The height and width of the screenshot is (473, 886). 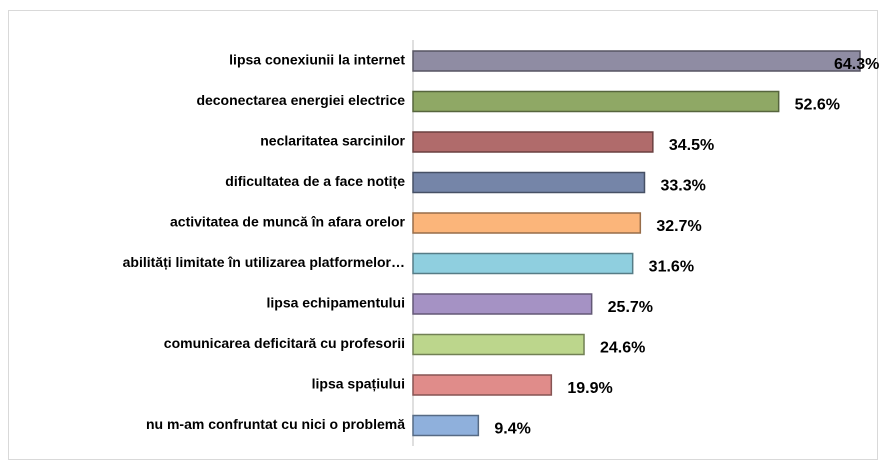 What do you see at coordinates (682, 186) in the screenshot?
I see `value-label: 33.3%` at bounding box center [682, 186].